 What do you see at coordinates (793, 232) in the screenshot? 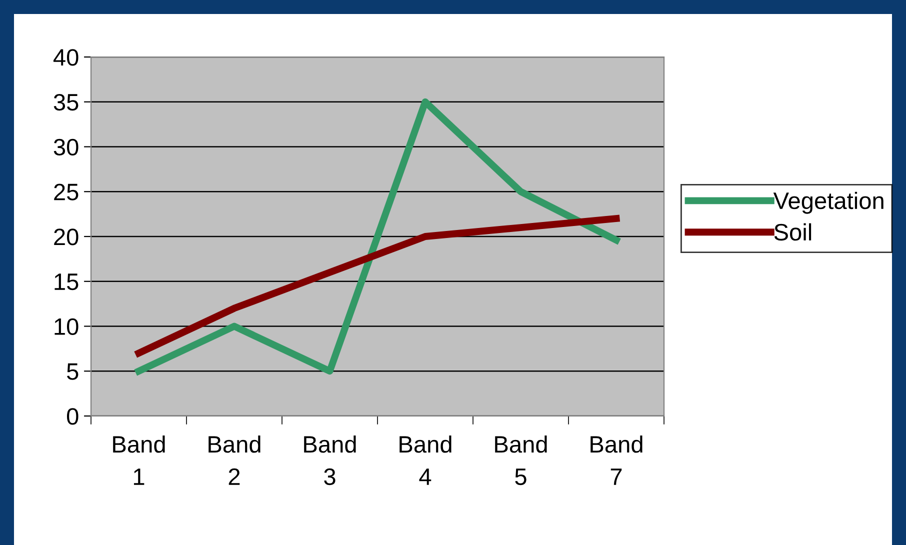
I see `legend-label: Soil` at bounding box center [793, 232].